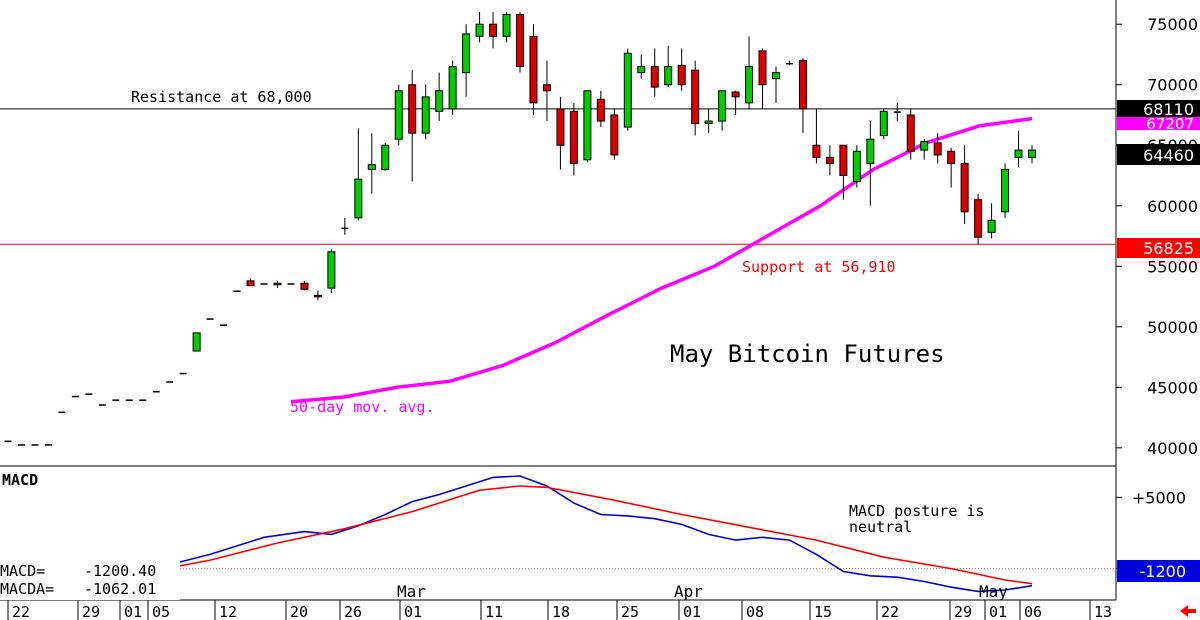 This screenshot has height=620, width=1200. I want to click on price-axis-tick-label: 75000, so click(1172, 24).